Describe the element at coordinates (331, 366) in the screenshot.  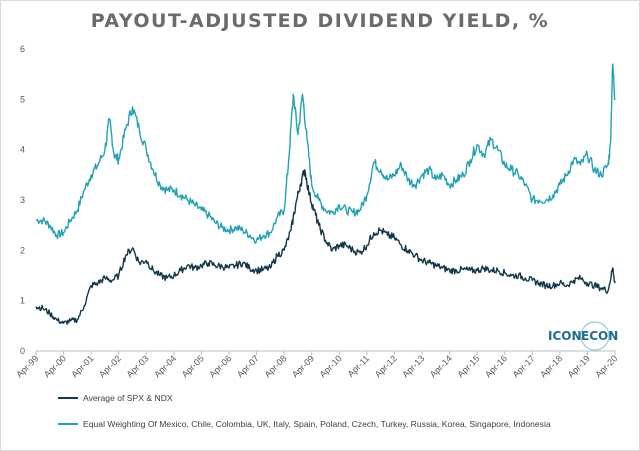
I see `x-tick-label: Apr-10` at that location.